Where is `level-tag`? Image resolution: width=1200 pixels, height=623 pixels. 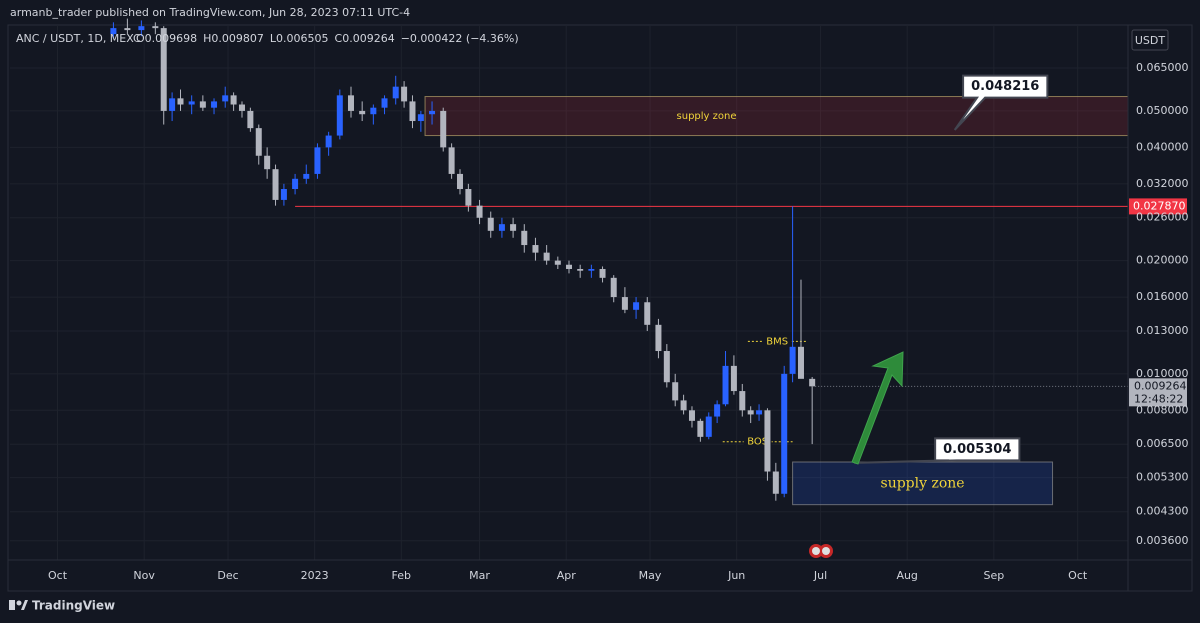 level-tag is located at coordinates (1158, 206).